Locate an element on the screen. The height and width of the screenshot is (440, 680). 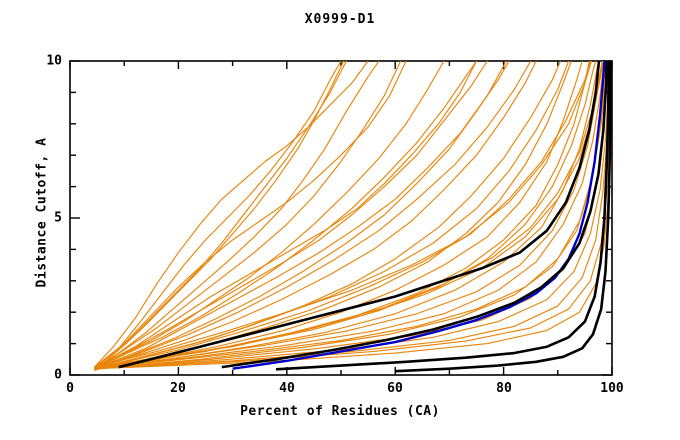
y-tick-label-10: 10 is located at coordinates (54, 61).